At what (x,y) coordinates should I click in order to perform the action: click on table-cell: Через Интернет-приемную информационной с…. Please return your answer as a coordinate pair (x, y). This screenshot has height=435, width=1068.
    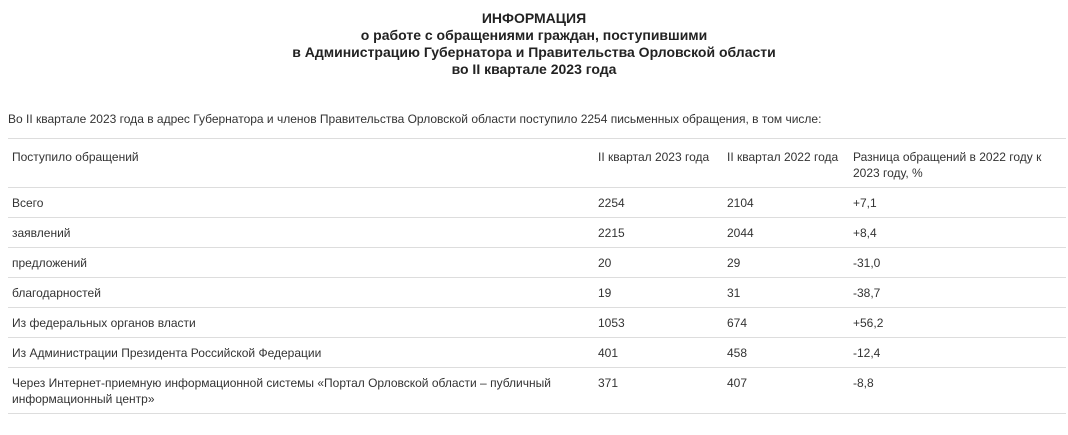
    Looking at the image, I should click on (301, 390).